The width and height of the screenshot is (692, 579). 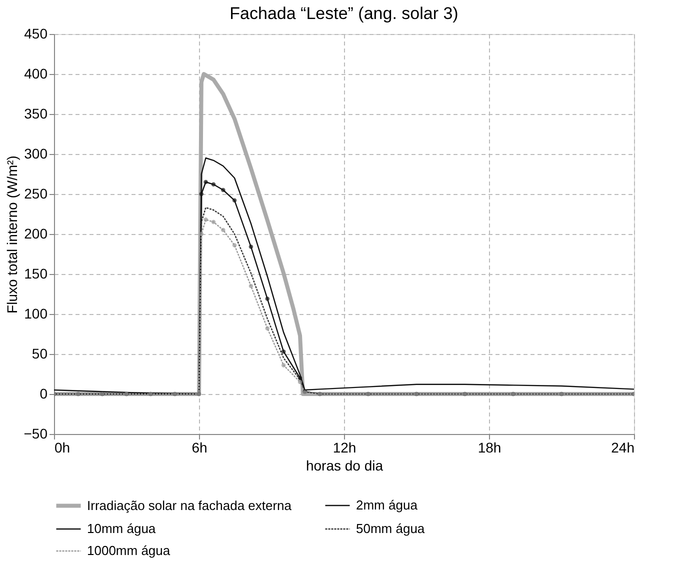 What do you see at coordinates (40, 354) in the screenshot?
I see `y-tick-label: 50` at bounding box center [40, 354].